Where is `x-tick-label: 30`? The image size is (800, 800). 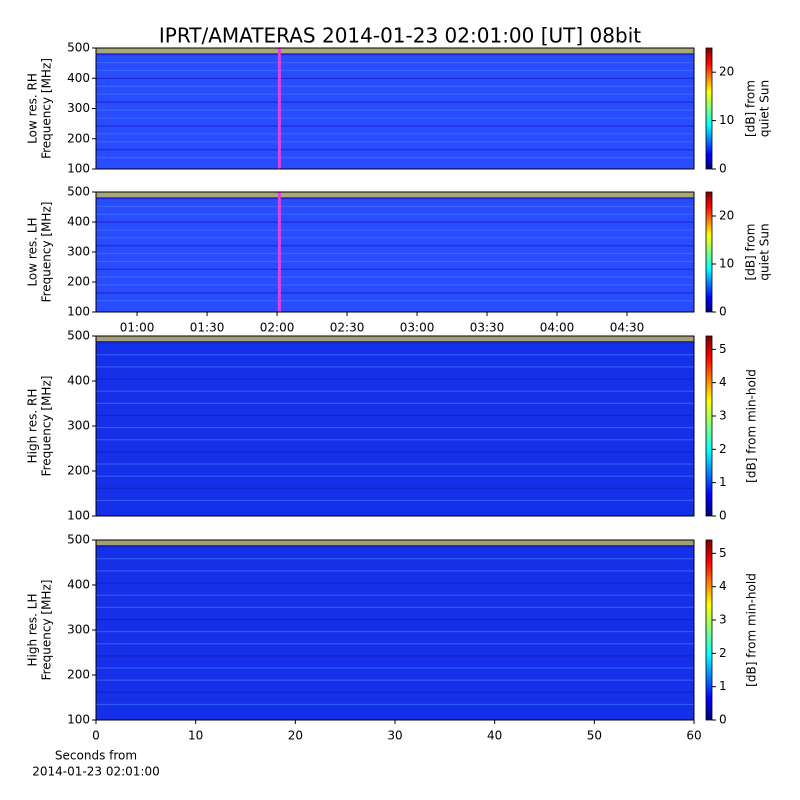 x-tick-label: 30 is located at coordinates (394, 736).